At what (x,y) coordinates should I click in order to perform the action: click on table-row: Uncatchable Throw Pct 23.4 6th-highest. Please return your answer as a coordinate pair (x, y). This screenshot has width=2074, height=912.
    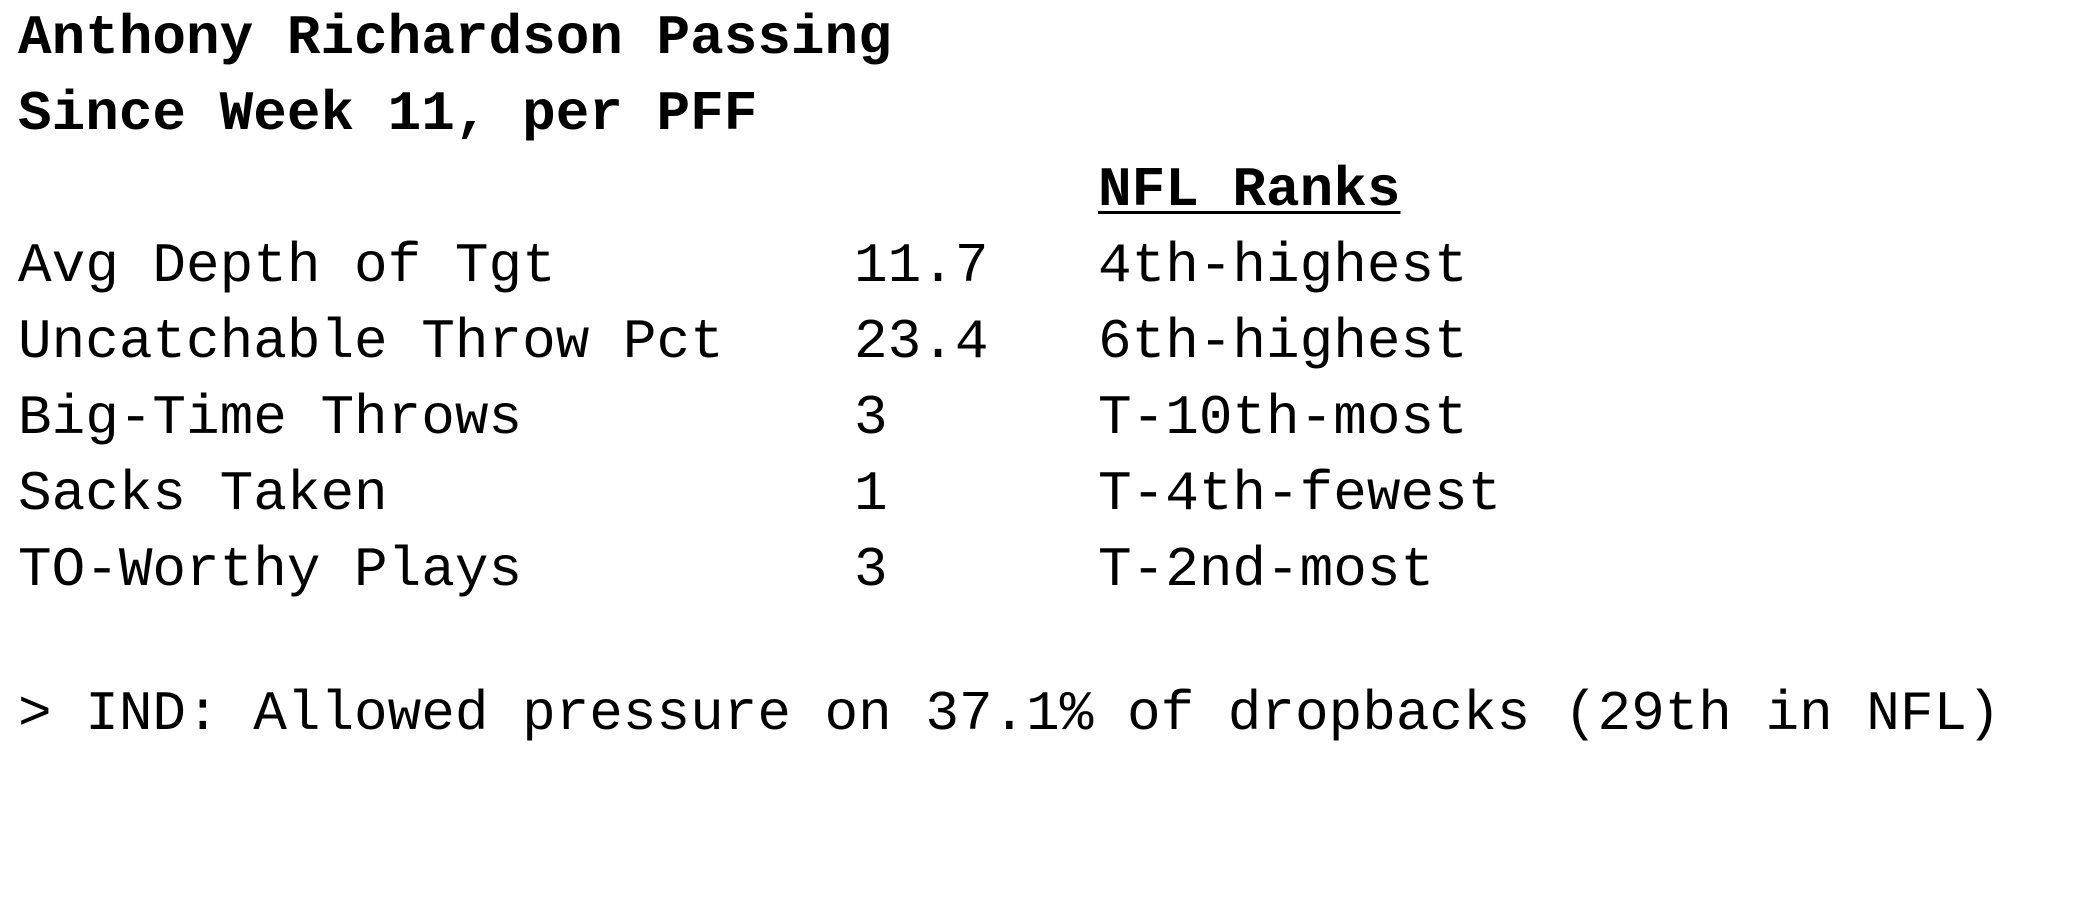
    Looking at the image, I should click on (743, 342).